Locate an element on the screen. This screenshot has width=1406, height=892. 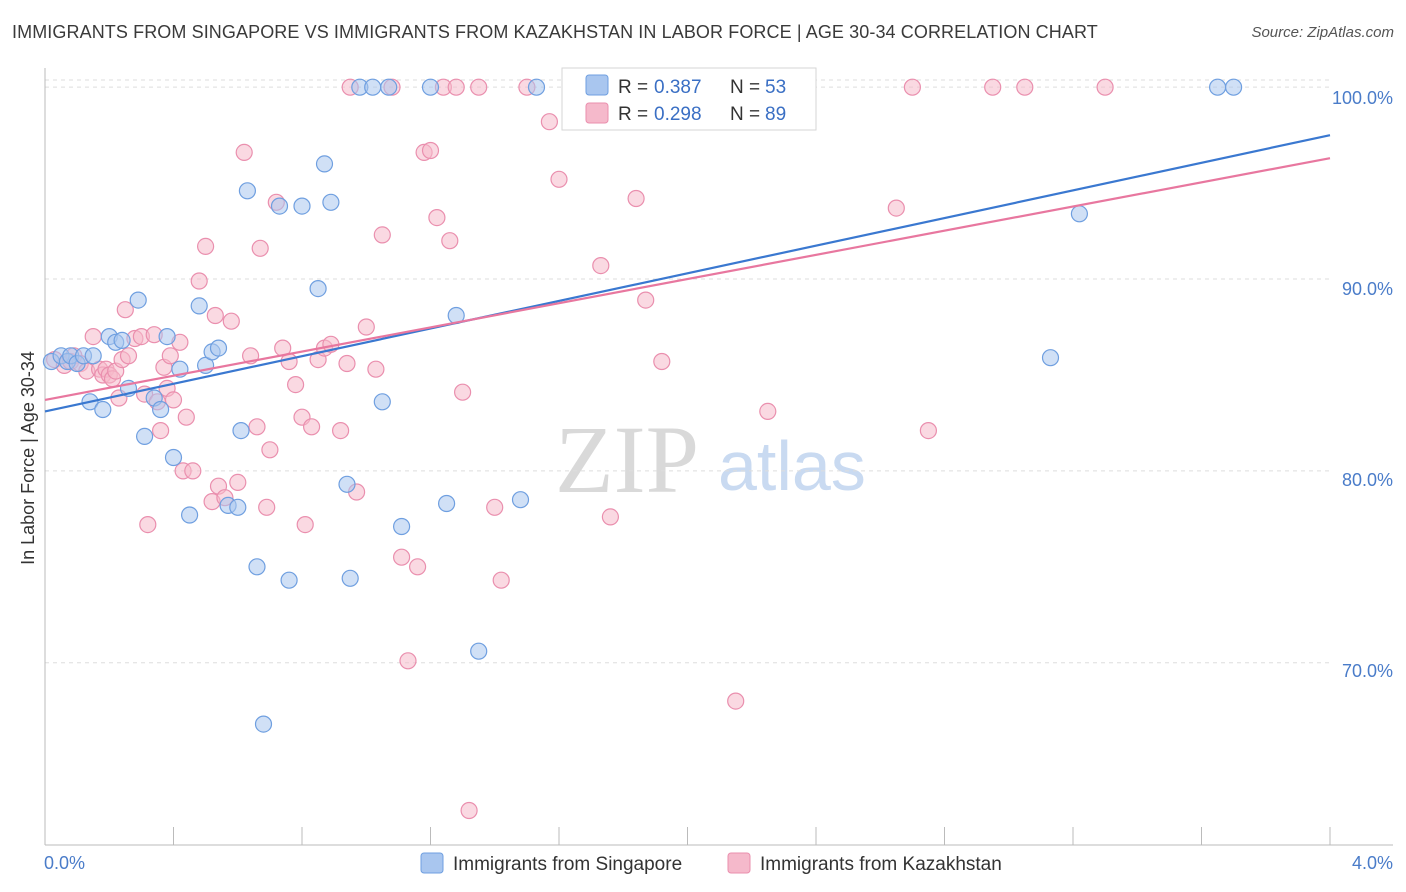
series-legend-label-singapore: Immigrants from Singapore is located at coordinates (567, 864).